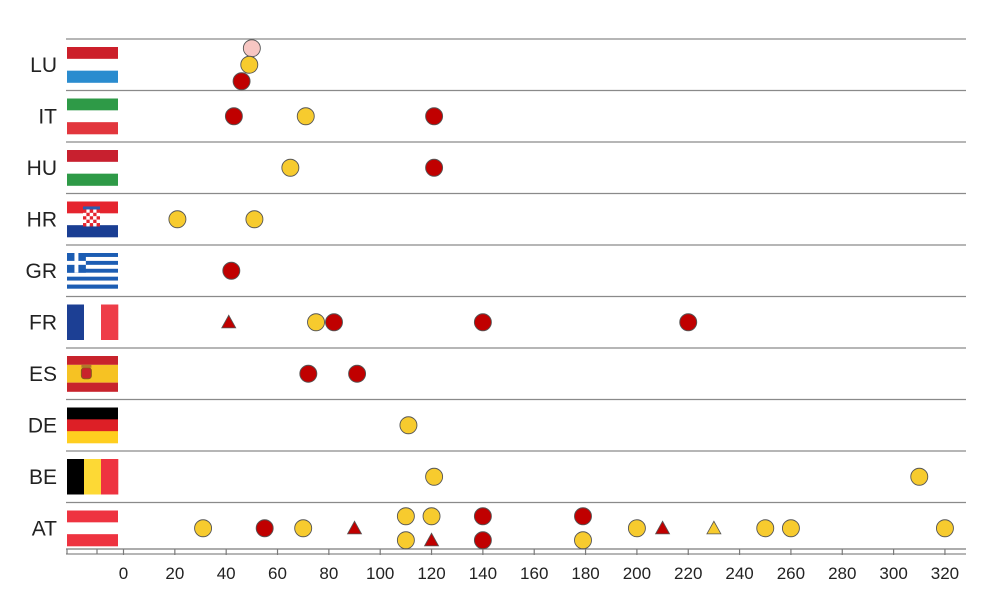  What do you see at coordinates (688, 573) in the screenshot?
I see `x-tick-label: 220` at bounding box center [688, 573].